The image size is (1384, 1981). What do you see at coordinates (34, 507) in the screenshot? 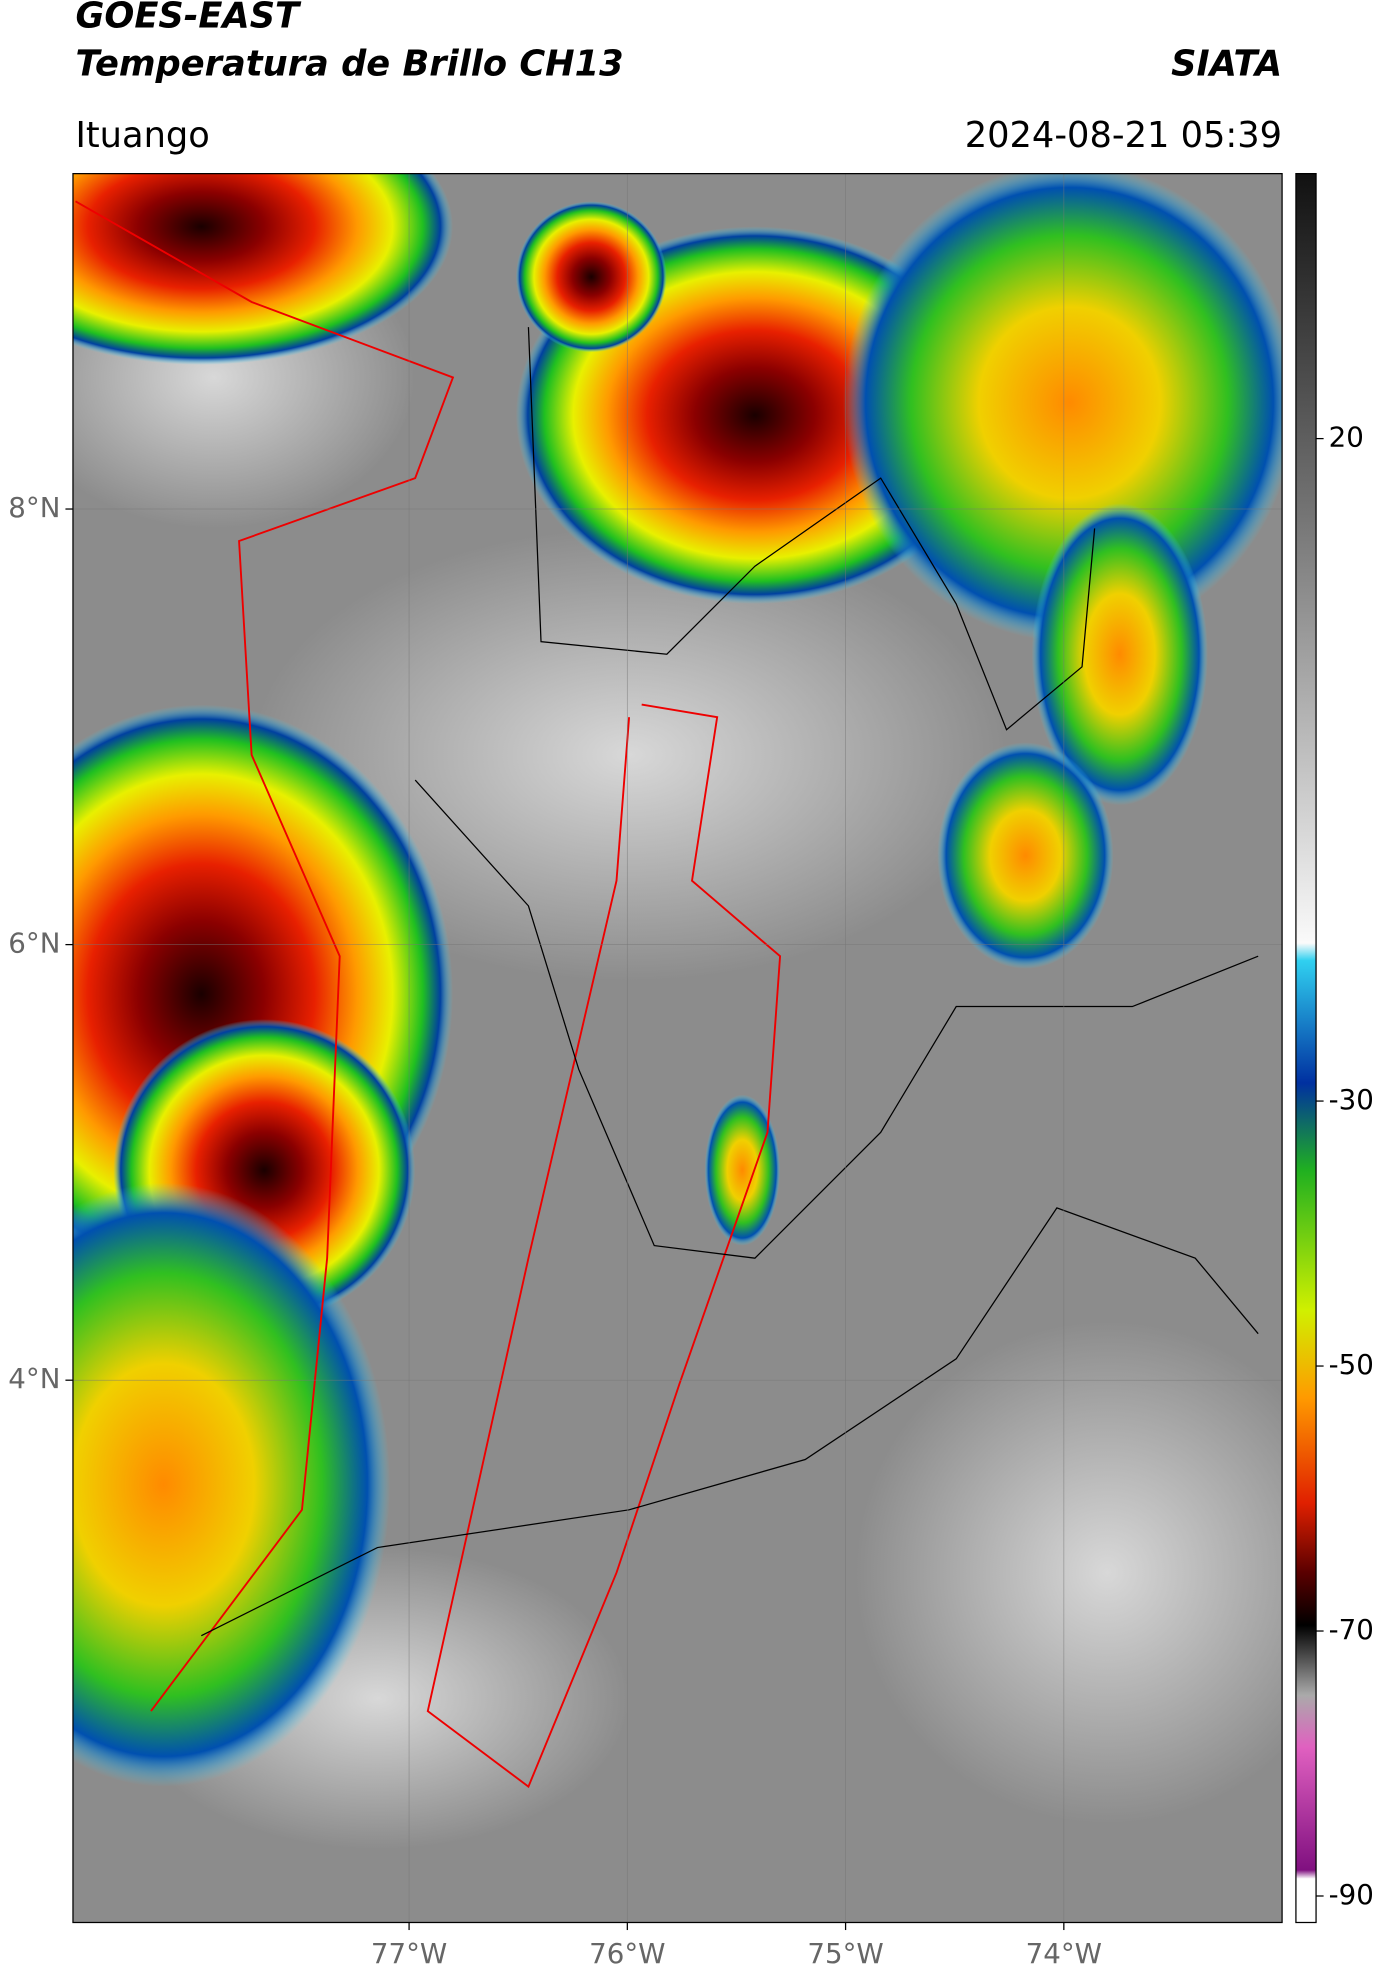
I see `y-tick-label: 8°N` at bounding box center [34, 507].